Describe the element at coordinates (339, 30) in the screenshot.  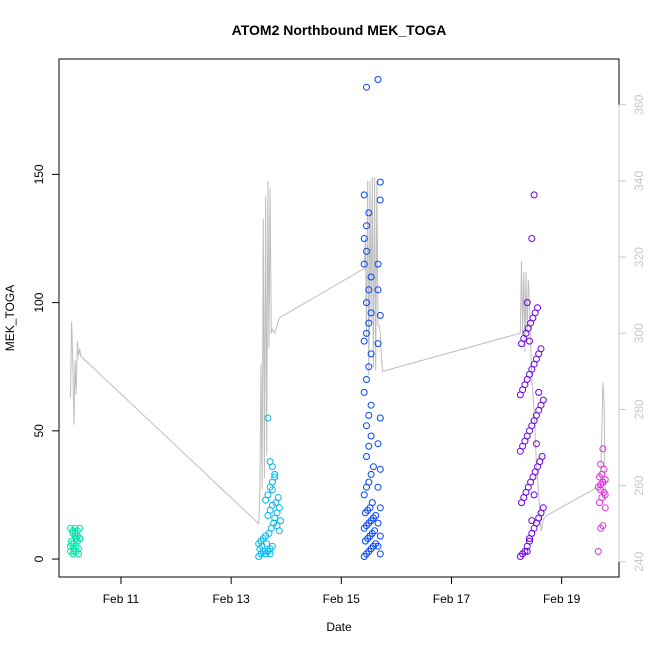
I see `chart-title: ATOM2 Northbound MEK_TOGA` at that location.